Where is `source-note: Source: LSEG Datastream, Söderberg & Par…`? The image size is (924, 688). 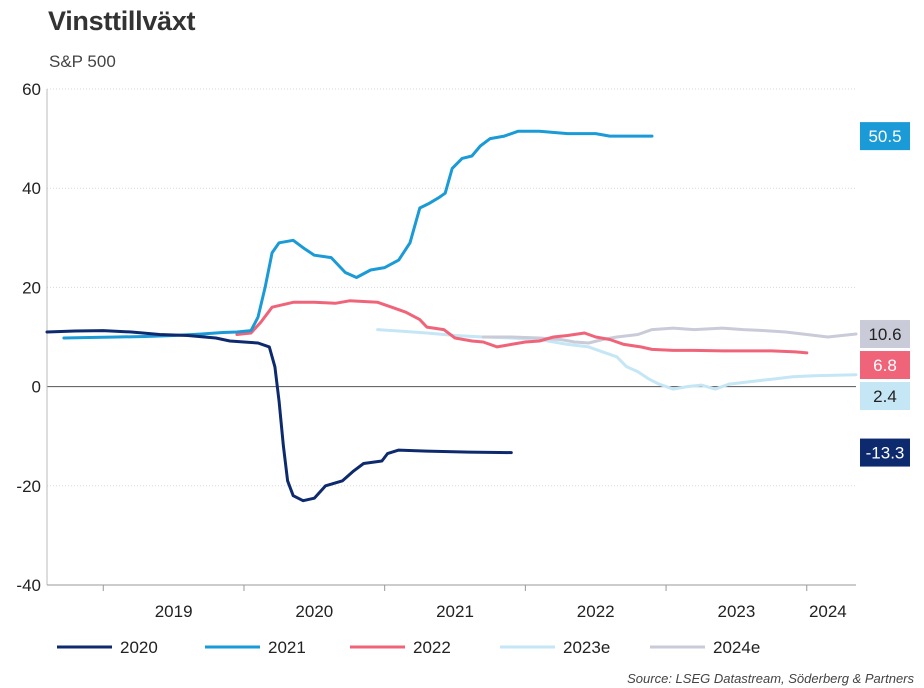
source-note: Source: LSEG Datastream, Söderberg & Par… is located at coordinates (770, 678).